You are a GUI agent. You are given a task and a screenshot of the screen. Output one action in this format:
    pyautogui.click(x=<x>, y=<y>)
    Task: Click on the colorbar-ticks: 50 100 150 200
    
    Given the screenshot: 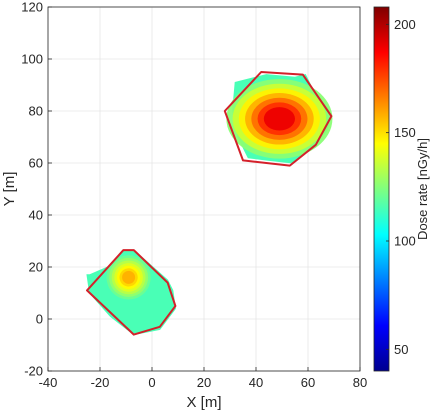 What is the action you would take?
    pyautogui.click(x=401, y=187)
    